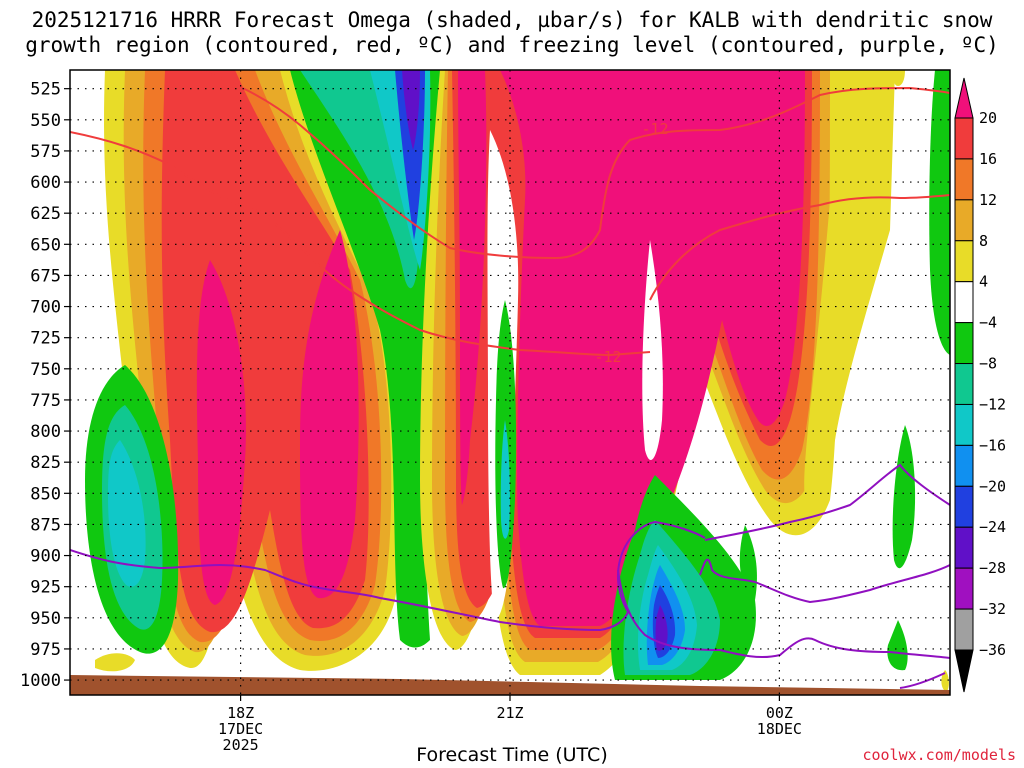 Image resolution: width=1024 pixels, height=768 pixels. Describe the element at coordinates (45, 308) in the screenshot. I see `y-tick-label: 700` at that location.